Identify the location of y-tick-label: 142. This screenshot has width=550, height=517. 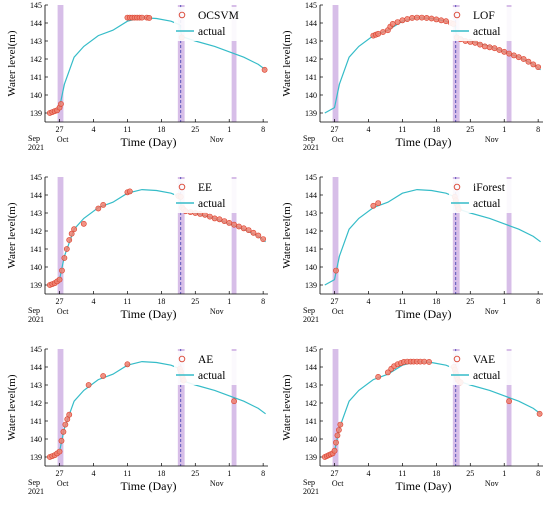
(36, 59).